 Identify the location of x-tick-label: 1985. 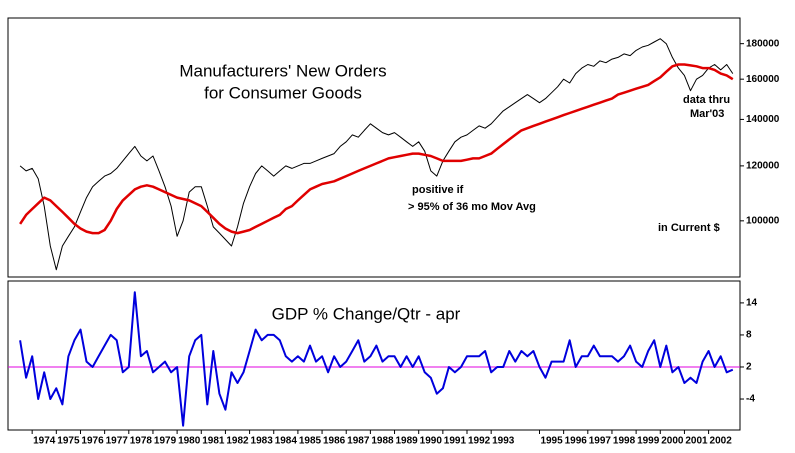
(310, 441).